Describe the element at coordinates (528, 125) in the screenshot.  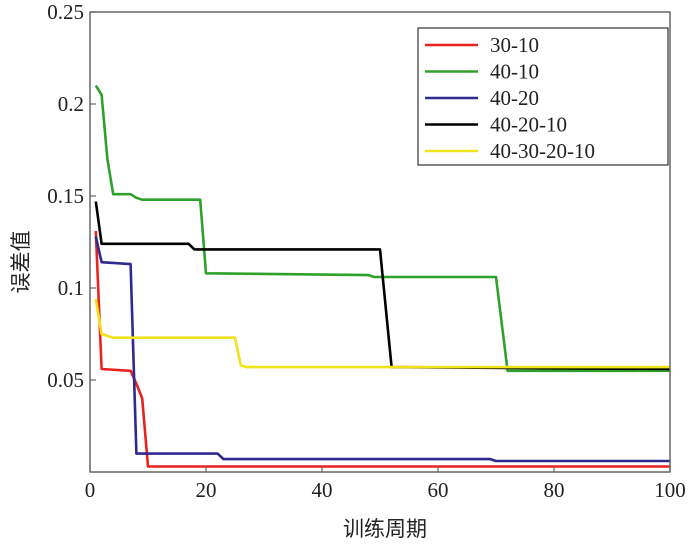
I see `legend-label: 40-20-10` at that location.